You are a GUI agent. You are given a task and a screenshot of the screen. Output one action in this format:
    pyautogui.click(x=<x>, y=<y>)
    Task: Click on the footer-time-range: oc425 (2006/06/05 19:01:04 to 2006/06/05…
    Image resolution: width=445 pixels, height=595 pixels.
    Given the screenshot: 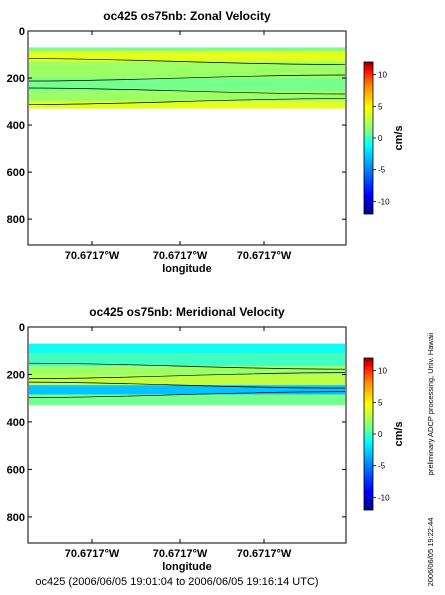 What is the action you would take?
    pyautogui.click(x=176, y=582)
    